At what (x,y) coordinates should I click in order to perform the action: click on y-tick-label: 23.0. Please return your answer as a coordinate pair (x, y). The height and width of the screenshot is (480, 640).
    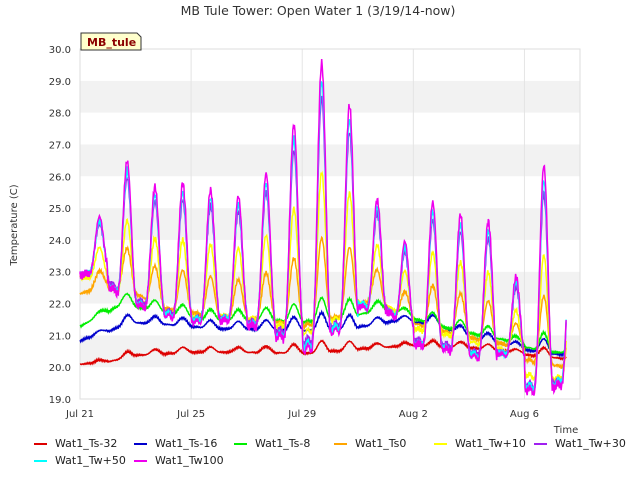
    Looking at the image, I should click on (60, 273).